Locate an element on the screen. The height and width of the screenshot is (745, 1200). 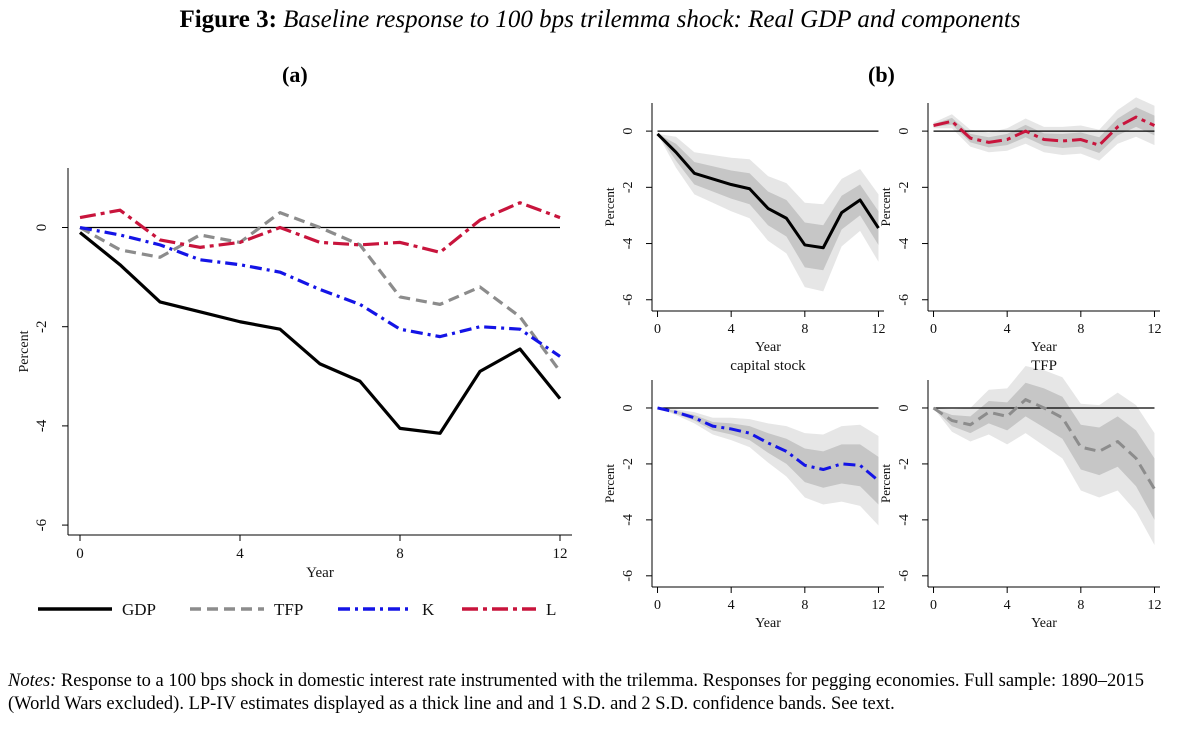
legend-label-l: L is located at coordinates (551, 609).